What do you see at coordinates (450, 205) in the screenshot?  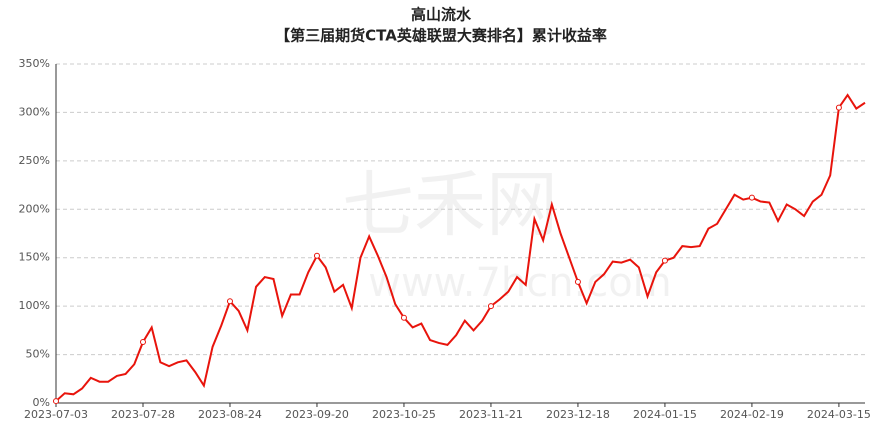 I see `watermark: 七禾网` at bounding box center [450, 205].